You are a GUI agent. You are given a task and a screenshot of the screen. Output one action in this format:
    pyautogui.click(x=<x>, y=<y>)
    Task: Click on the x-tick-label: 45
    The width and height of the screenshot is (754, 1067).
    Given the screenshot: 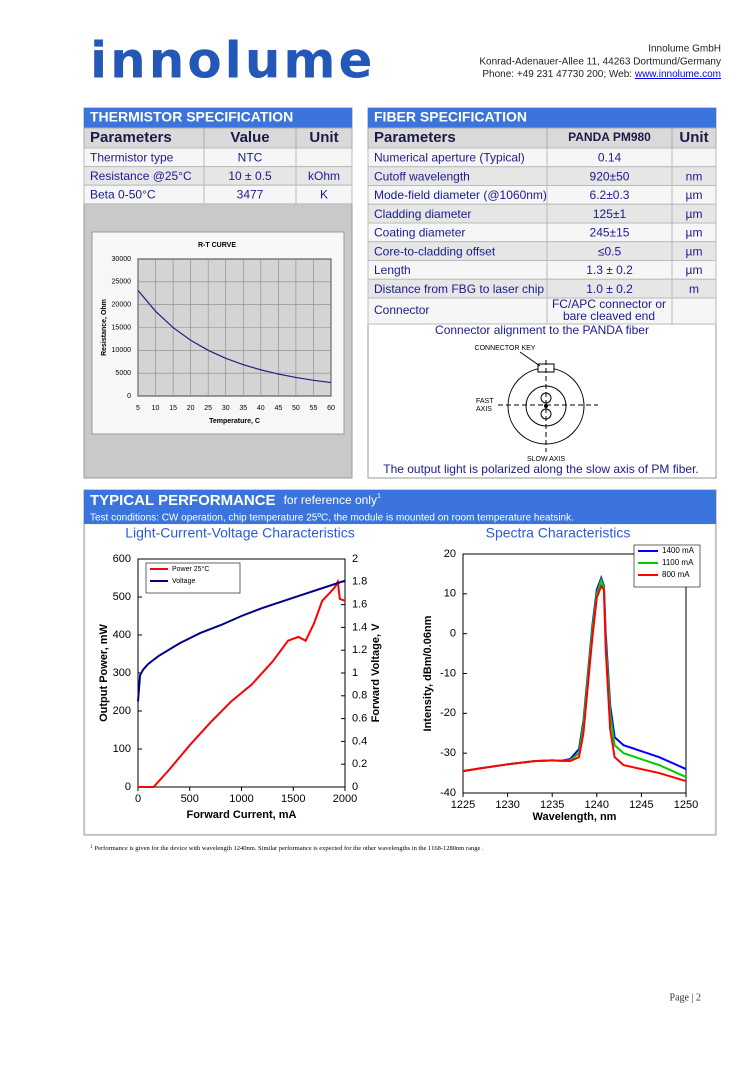 What is the action you would take?
    pyautogui.click(x=278, y=408)
    